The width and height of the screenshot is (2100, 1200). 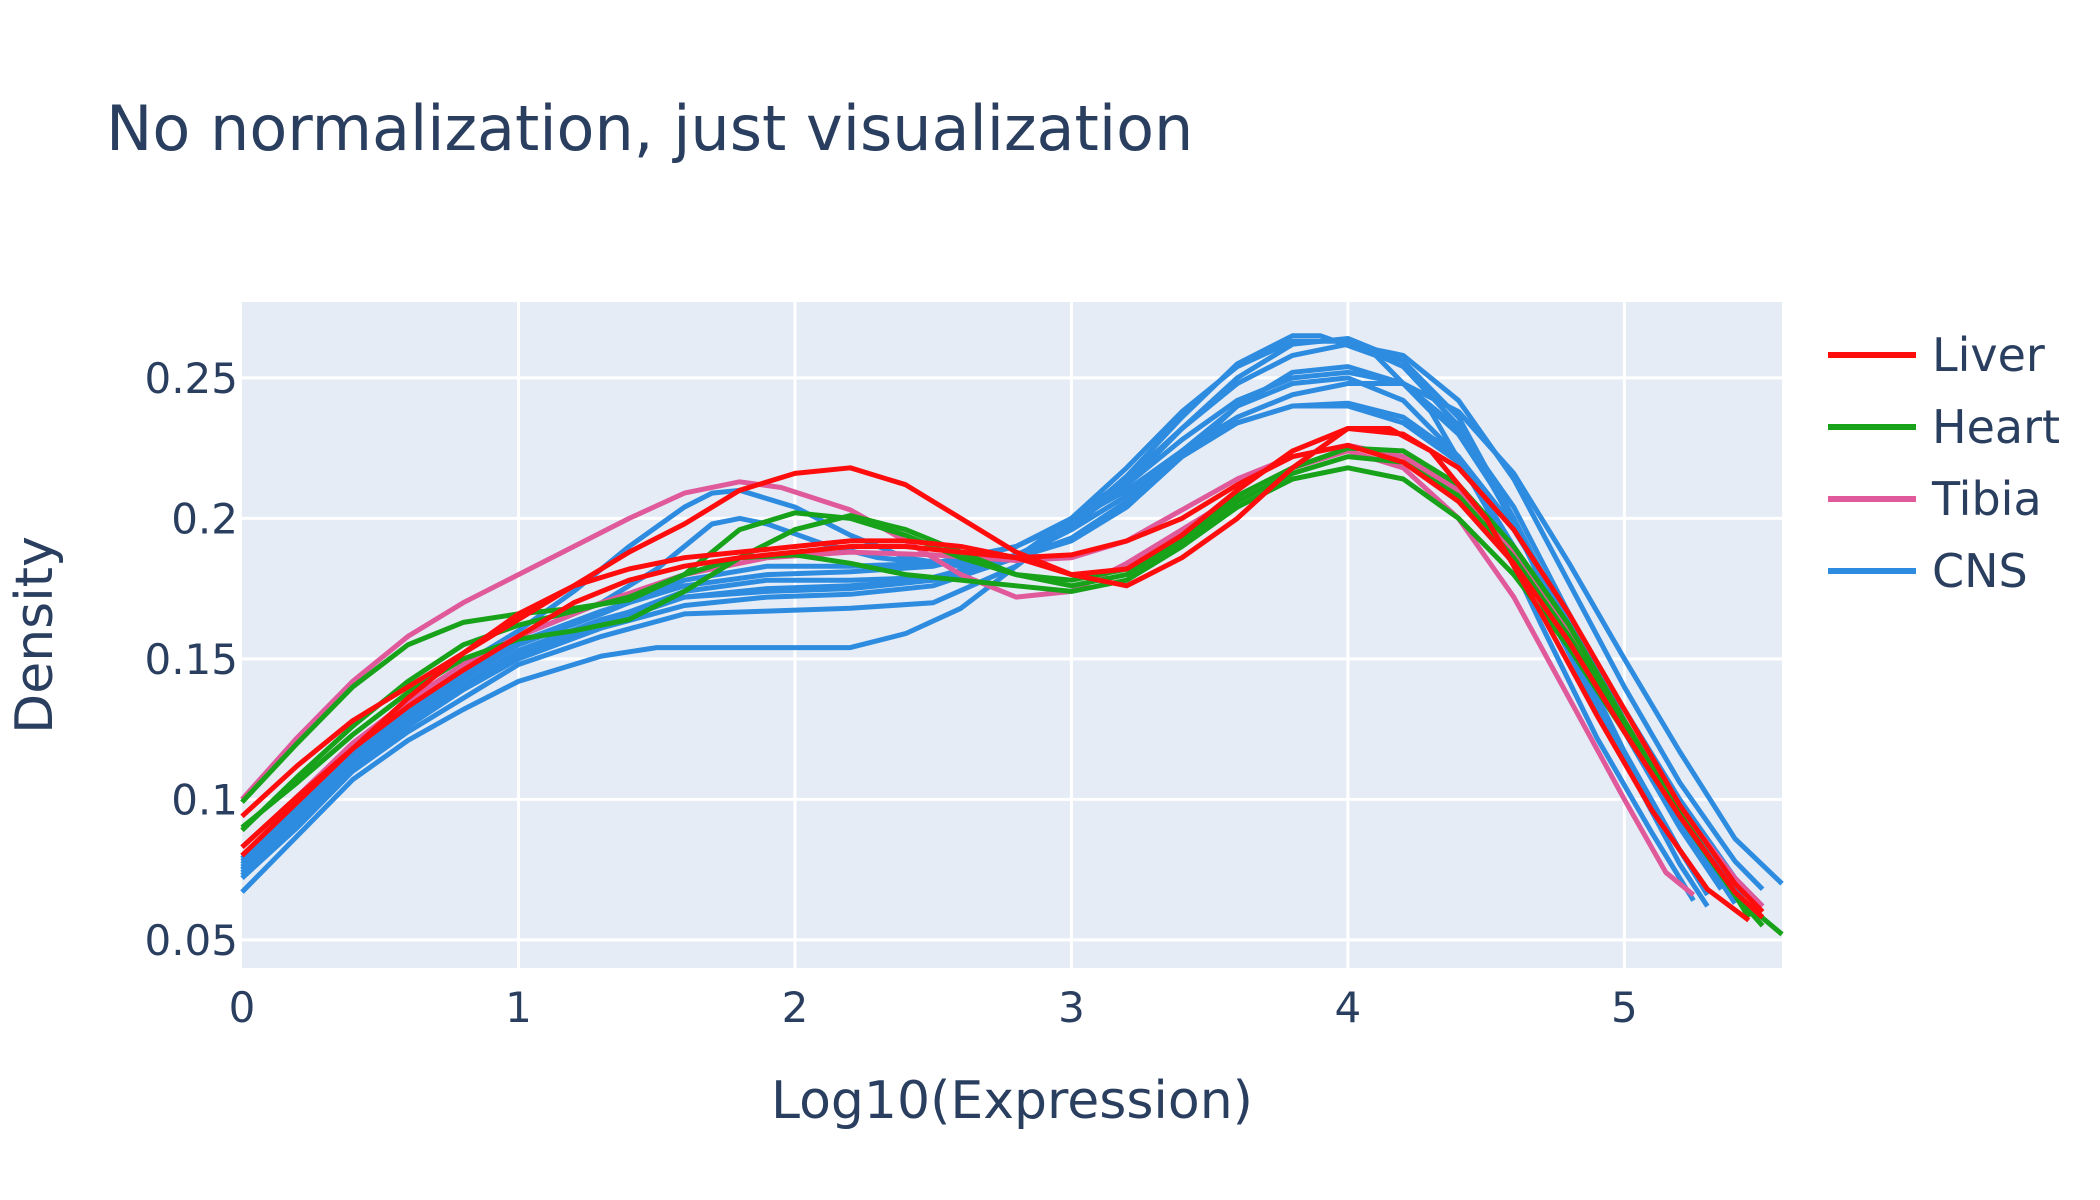 I want to click on y-axis-title: Density, so click(x=35, y=635).